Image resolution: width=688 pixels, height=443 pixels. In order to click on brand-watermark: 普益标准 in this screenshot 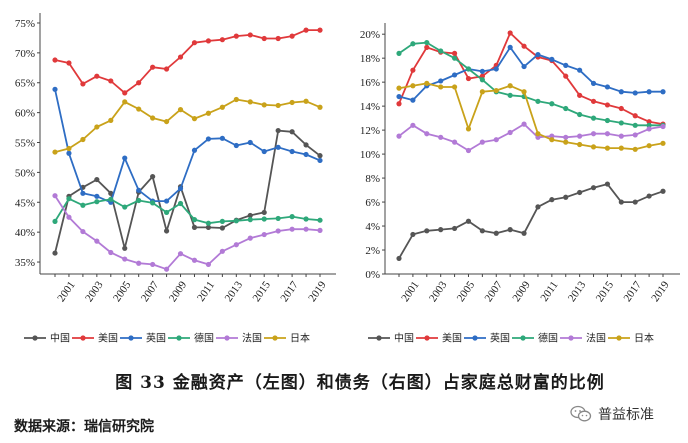, I will do `click(612, 414)`.